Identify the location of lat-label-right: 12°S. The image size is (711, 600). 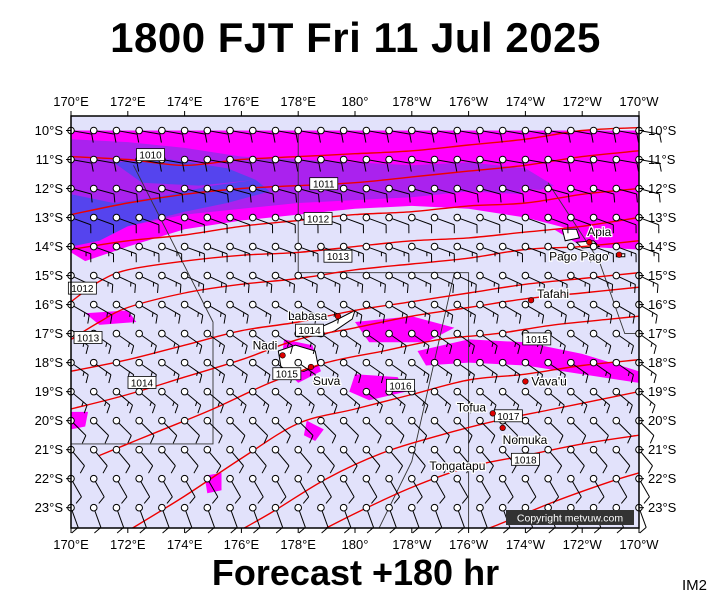
(662, 188).